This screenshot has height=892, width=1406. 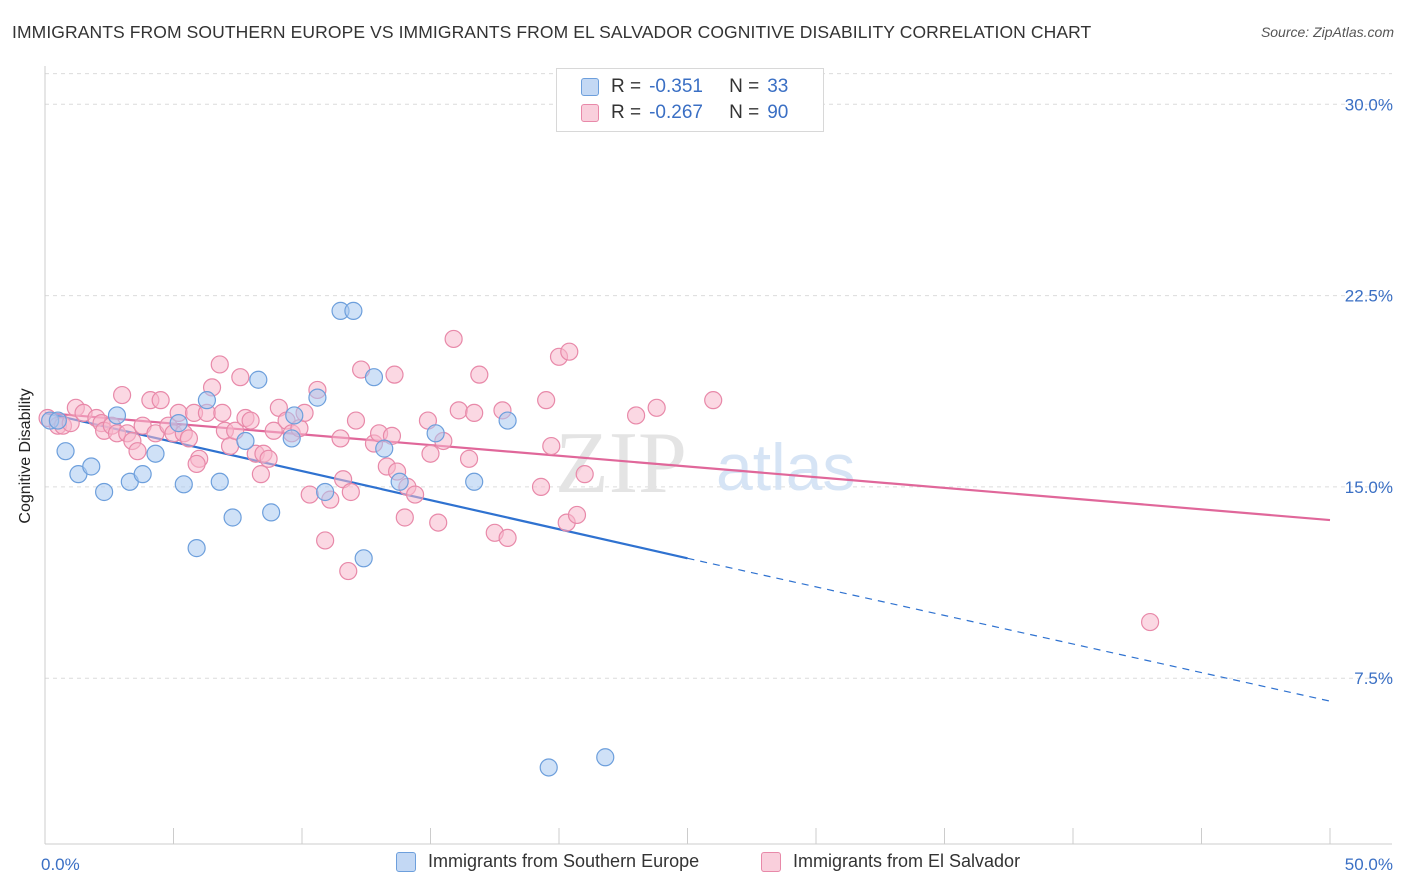 What do you see at coordinates (1369, 864) in the screenshot?
I see `x-tick-label: 50.0%` at bounding box center [1369, 864].